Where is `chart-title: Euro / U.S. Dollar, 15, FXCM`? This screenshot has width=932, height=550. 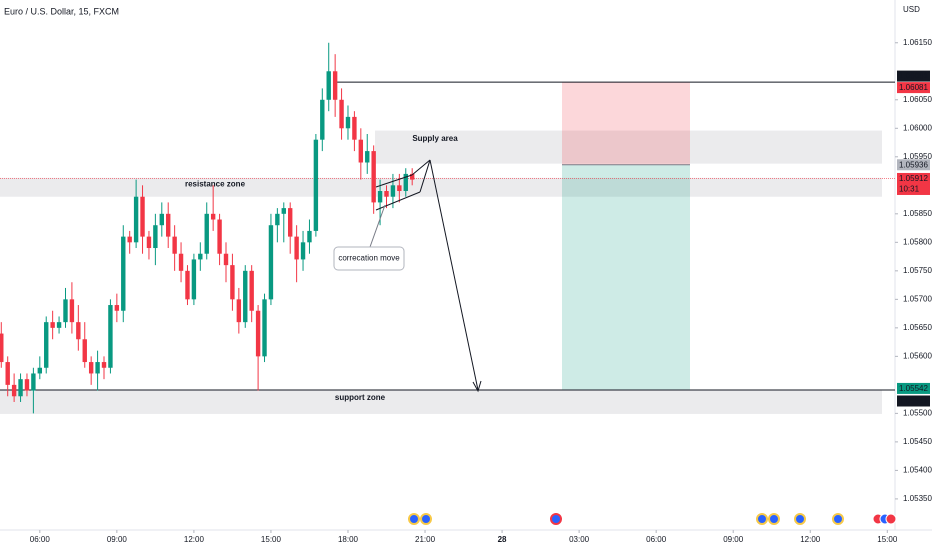 chart-title: Euro / U.S. Dollar, 15, FXCM is located at coordinates (61, 11).